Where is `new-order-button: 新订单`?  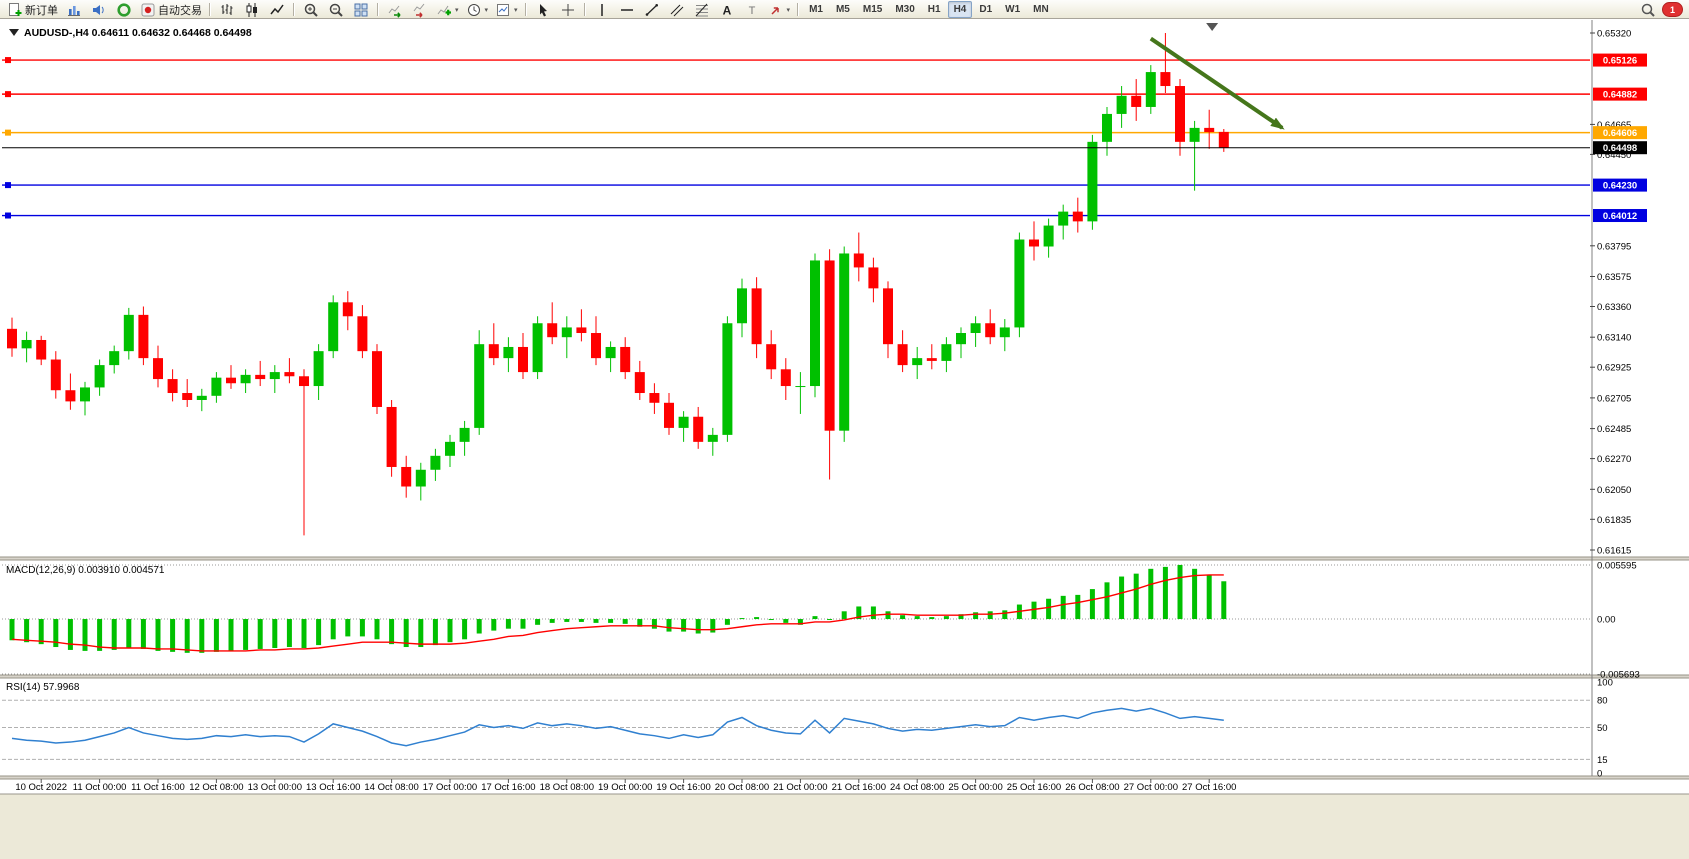 new-order-button: 新订单 is located at coordinates (32, 10).